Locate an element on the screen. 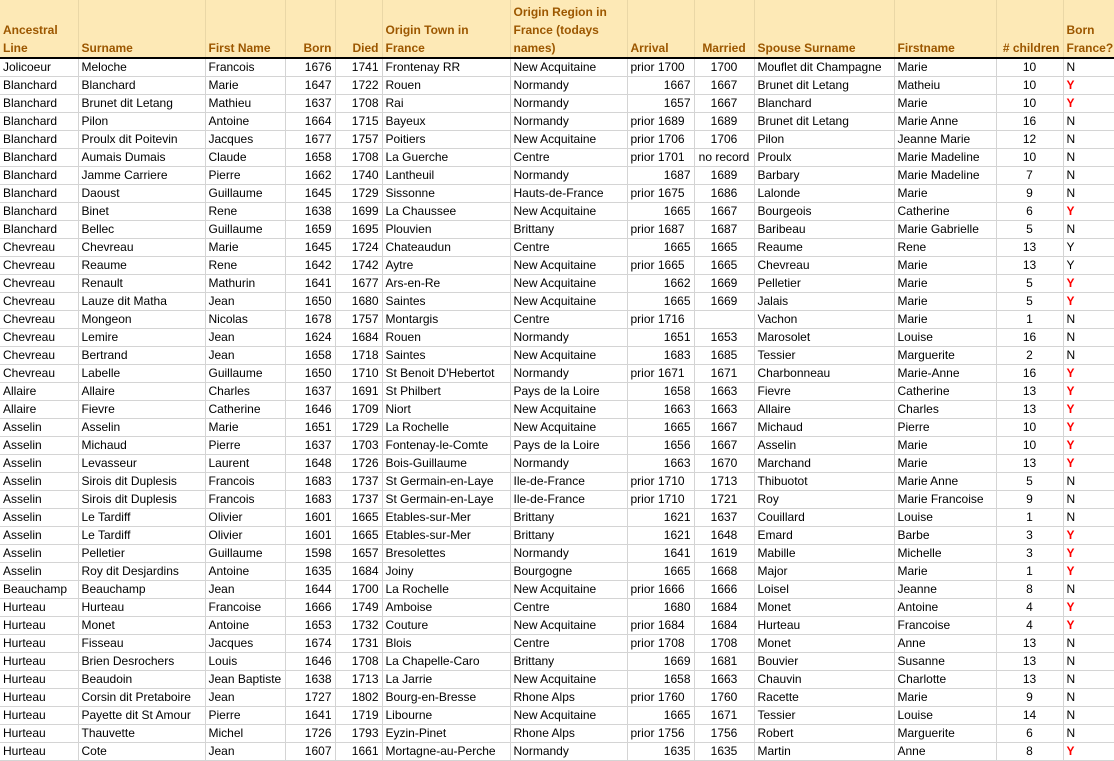  cell-surname: Brunet dit Letang is located at coordinates (142, 103).